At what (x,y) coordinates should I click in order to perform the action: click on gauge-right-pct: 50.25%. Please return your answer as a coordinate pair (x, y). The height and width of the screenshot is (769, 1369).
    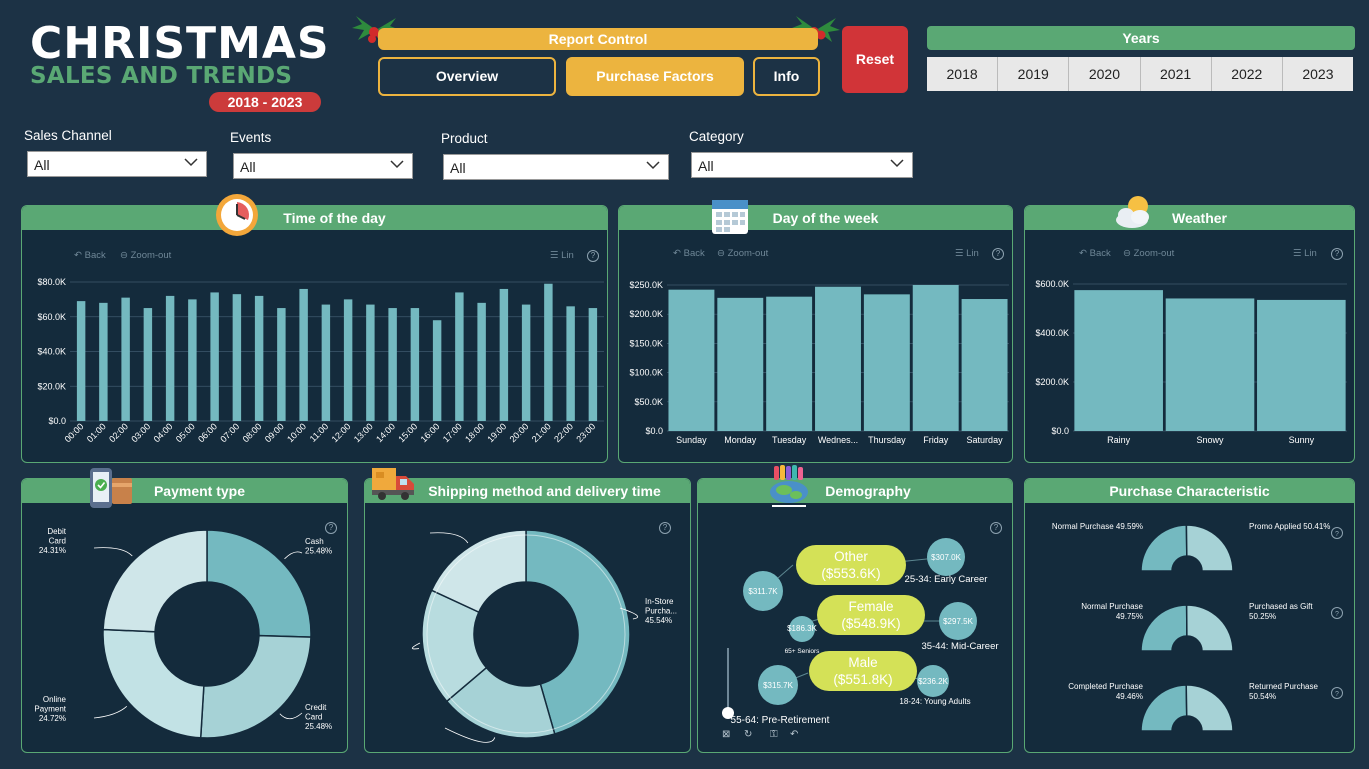
    Looking at the image, I should click on (1262, 616).